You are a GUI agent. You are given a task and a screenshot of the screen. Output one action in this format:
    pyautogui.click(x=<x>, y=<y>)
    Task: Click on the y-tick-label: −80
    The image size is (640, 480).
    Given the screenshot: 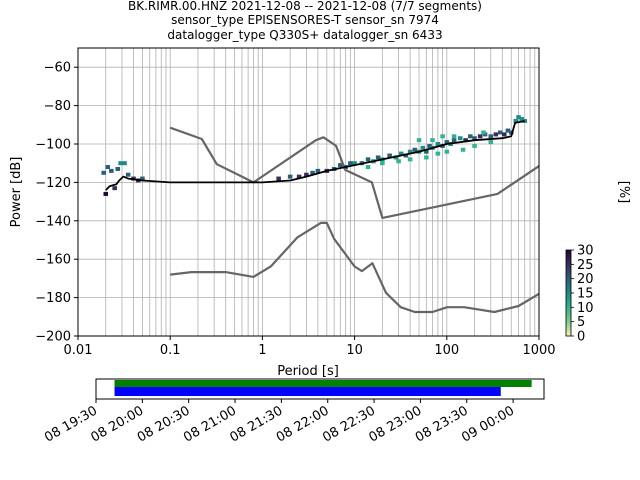 What is the action you would take?
    pyautogui.click(x=57, y=106)
    